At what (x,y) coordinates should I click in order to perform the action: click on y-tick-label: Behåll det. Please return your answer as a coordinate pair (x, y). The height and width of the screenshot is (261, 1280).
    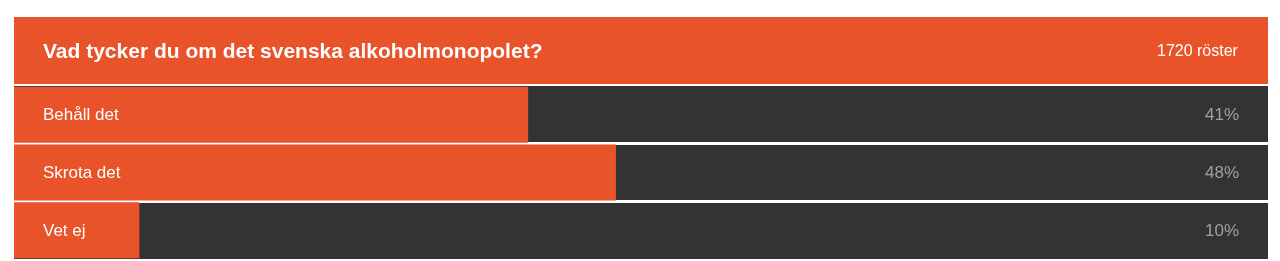
    Looking at the image, I should click on (81, 114).